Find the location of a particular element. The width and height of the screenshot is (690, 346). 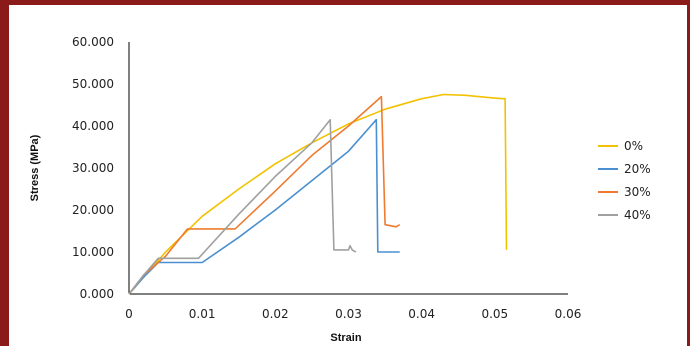

x-tick-label: 0 is located at coordinates (129, 314).